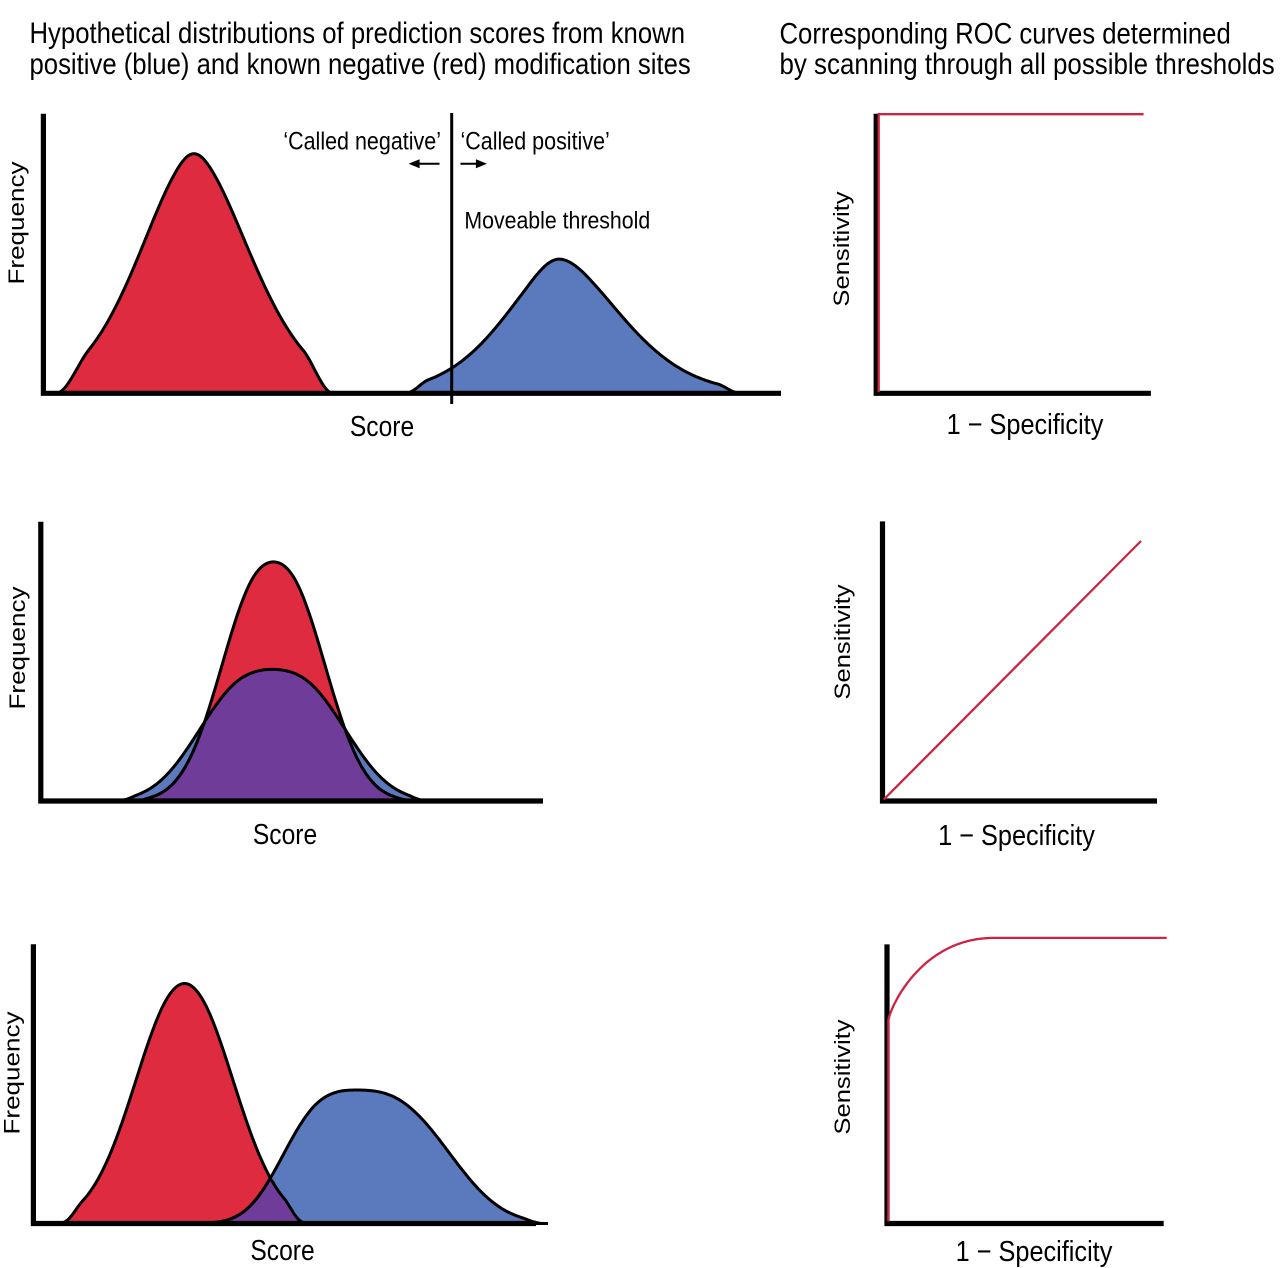 This screenshot has height=1268, width=1280. I want to click on svg-text:Corresponding ROC curves deter: Corresponding ROC curves determined, so click(1005, 33).